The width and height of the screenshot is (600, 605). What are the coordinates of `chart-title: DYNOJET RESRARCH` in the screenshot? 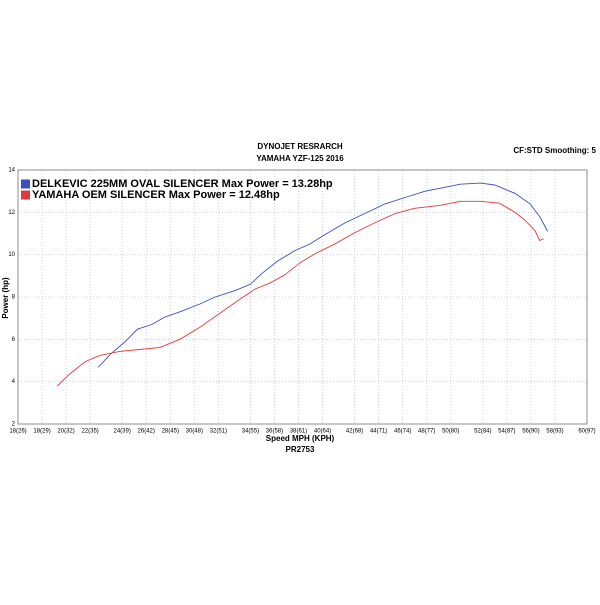 It's located at (300, 146).